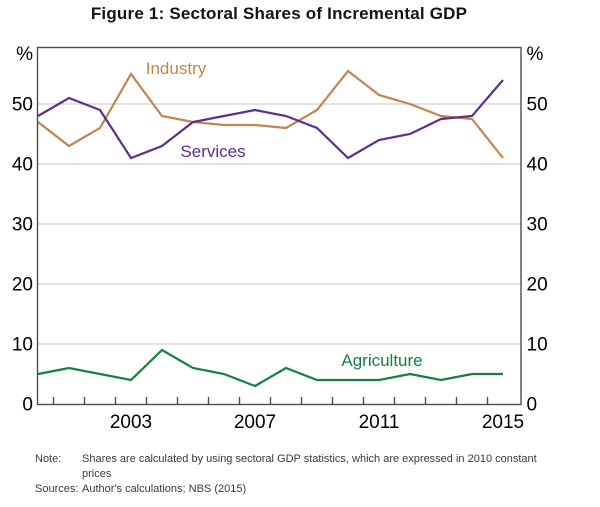 This screenshot has height=507, width=600. I want to click on note-label: Note:, so click(48, 459).